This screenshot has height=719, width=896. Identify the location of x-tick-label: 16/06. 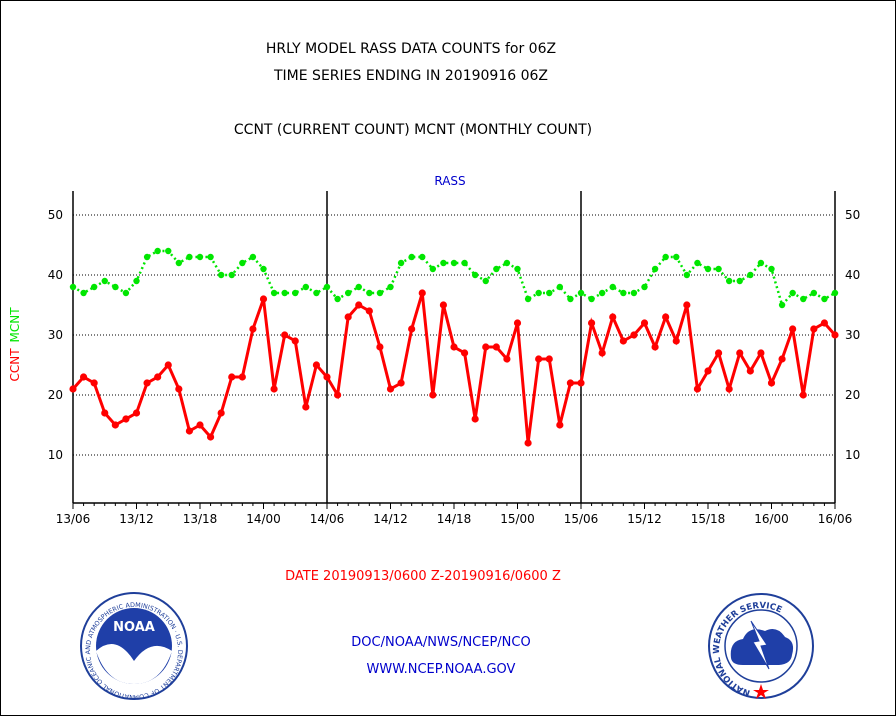
(835, 519).